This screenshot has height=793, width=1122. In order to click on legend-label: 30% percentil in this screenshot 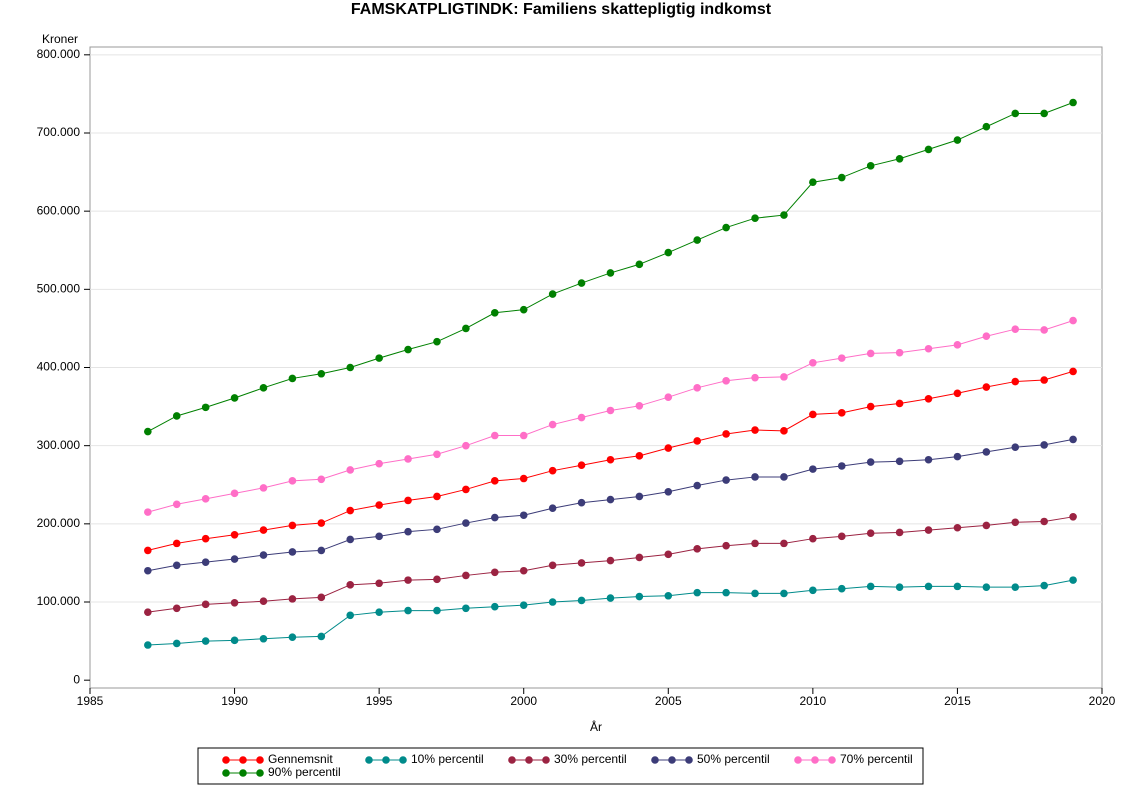, I will do `click(590, 759)`.